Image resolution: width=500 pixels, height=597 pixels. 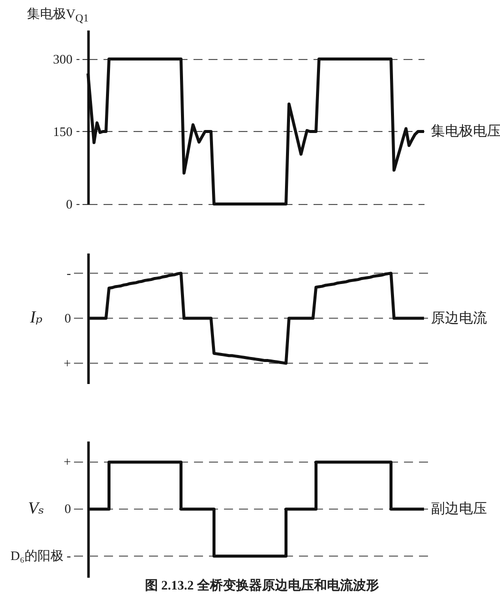 I want to click on series-label: 原边电流, so click(x=459, y=318).